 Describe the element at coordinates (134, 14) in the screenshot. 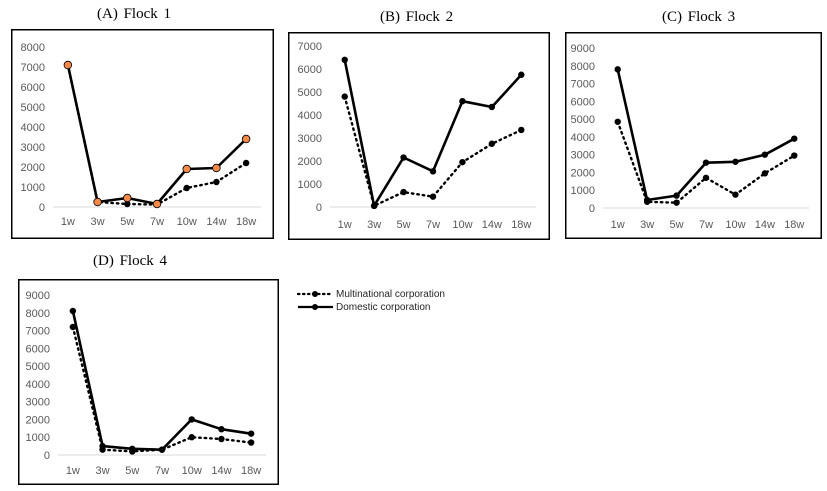

I see `chart-a-title: (A) Flock 1` at that location.